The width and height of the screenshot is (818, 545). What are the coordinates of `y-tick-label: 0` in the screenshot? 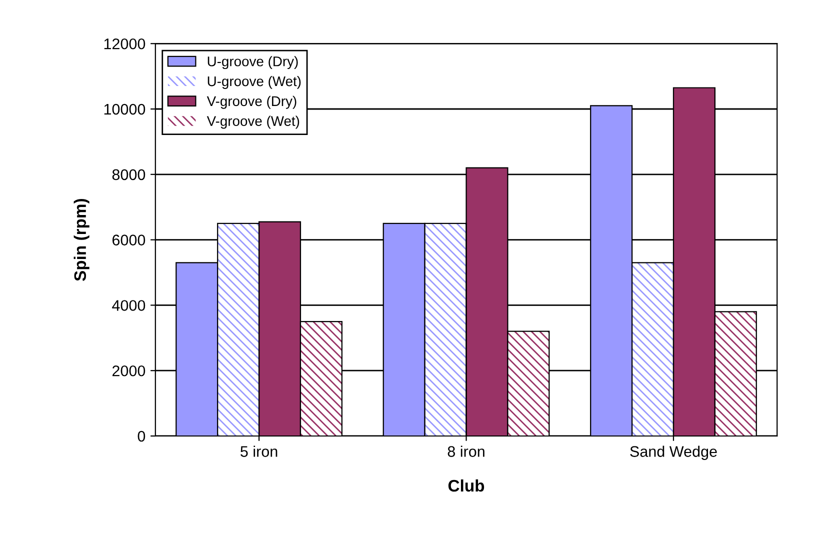 It's located at (142, 436).